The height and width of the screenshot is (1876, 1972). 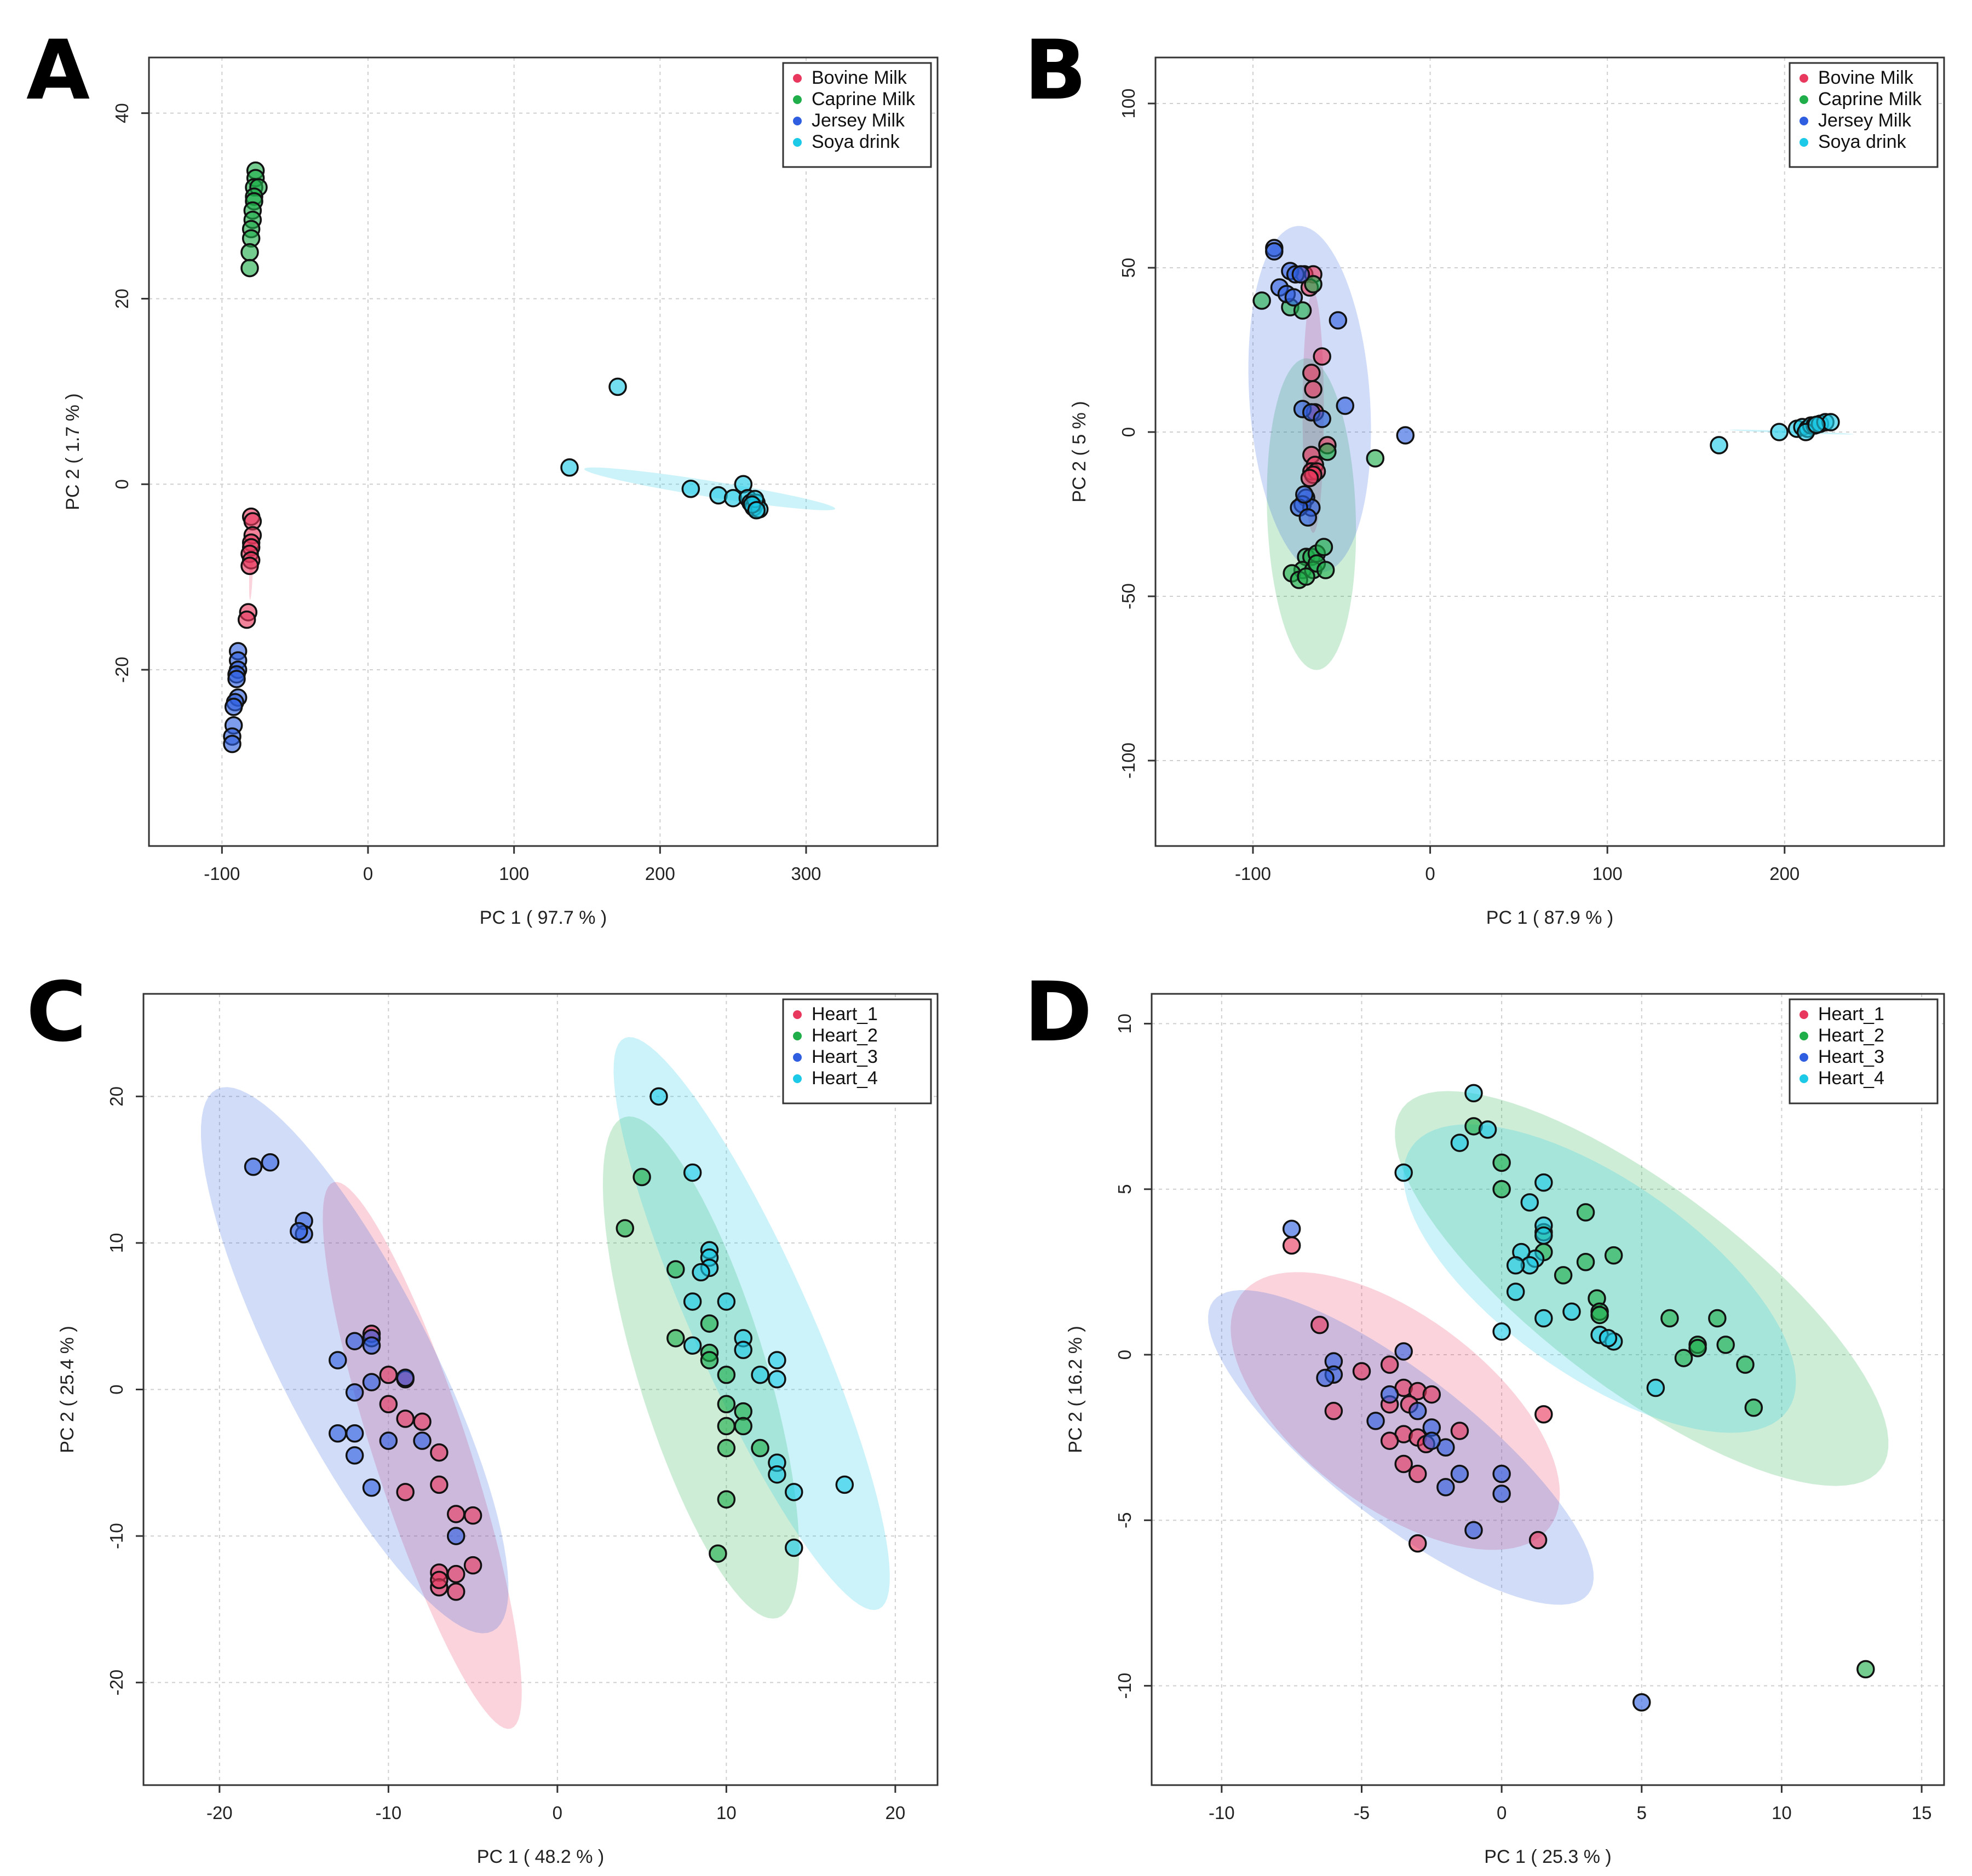 I want to click on legend-label-heart-2: Heart_2, so click(x=845, y=1035).